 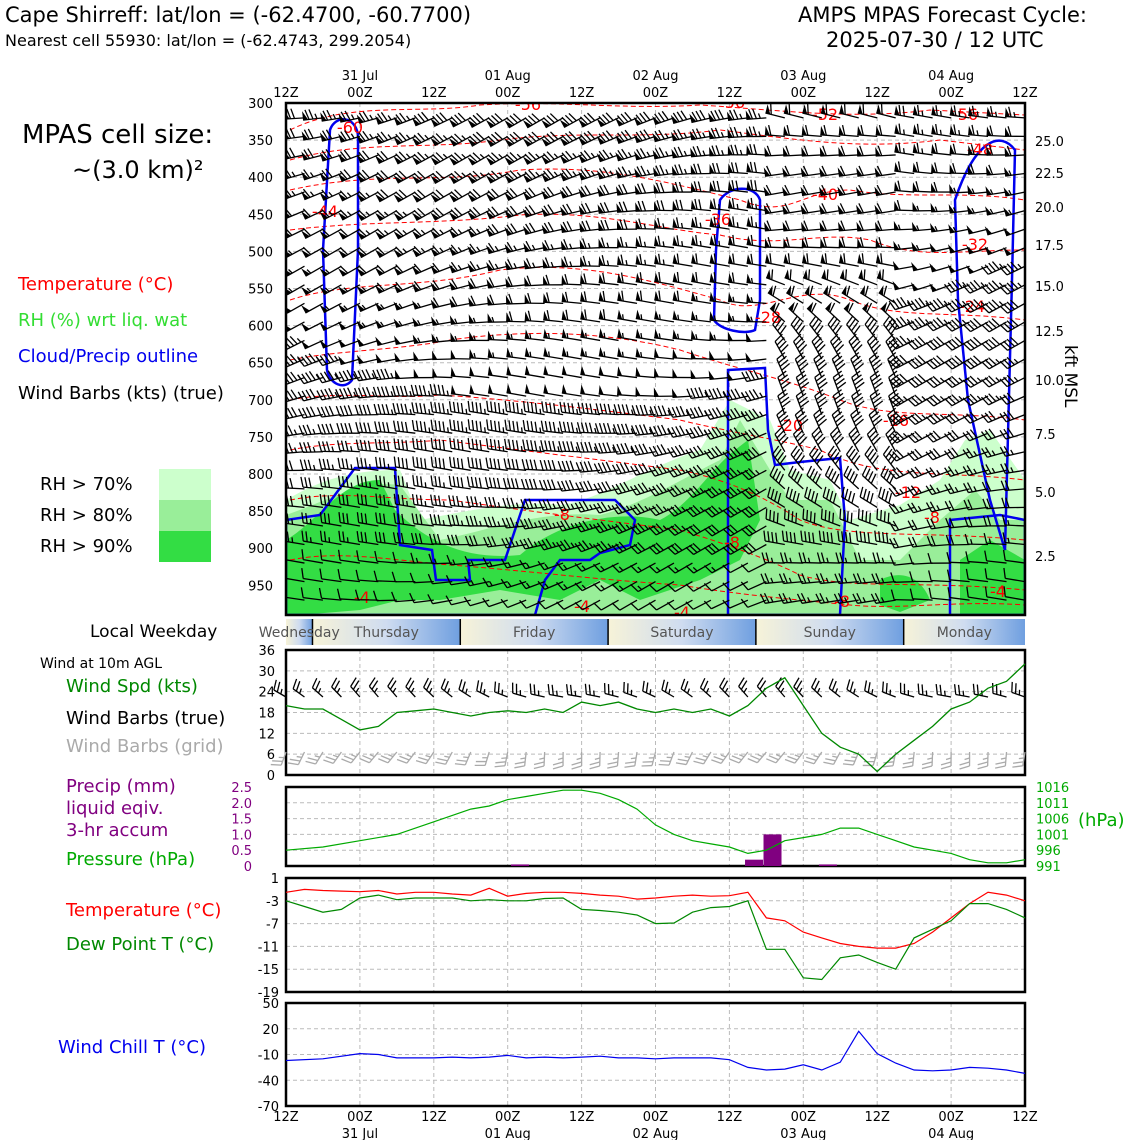 I want to click on y-tick-label: -11, so click(x=268, y=947).